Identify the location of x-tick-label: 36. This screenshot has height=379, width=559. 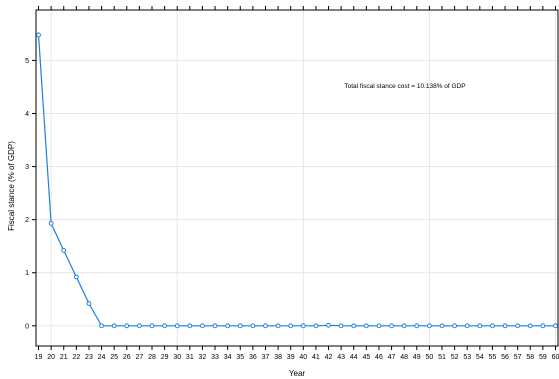
(253, 357).